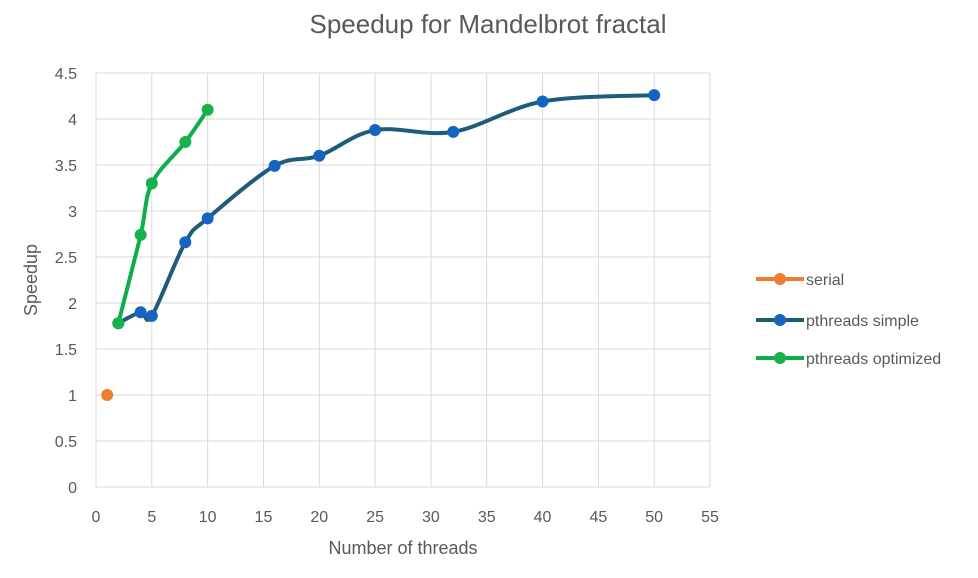 The width and height of the screenshot is (978, 578). Describe the element at coordinates (402, 548) in the screenshot. I see `x-axis-title: Number of threads` at that location.